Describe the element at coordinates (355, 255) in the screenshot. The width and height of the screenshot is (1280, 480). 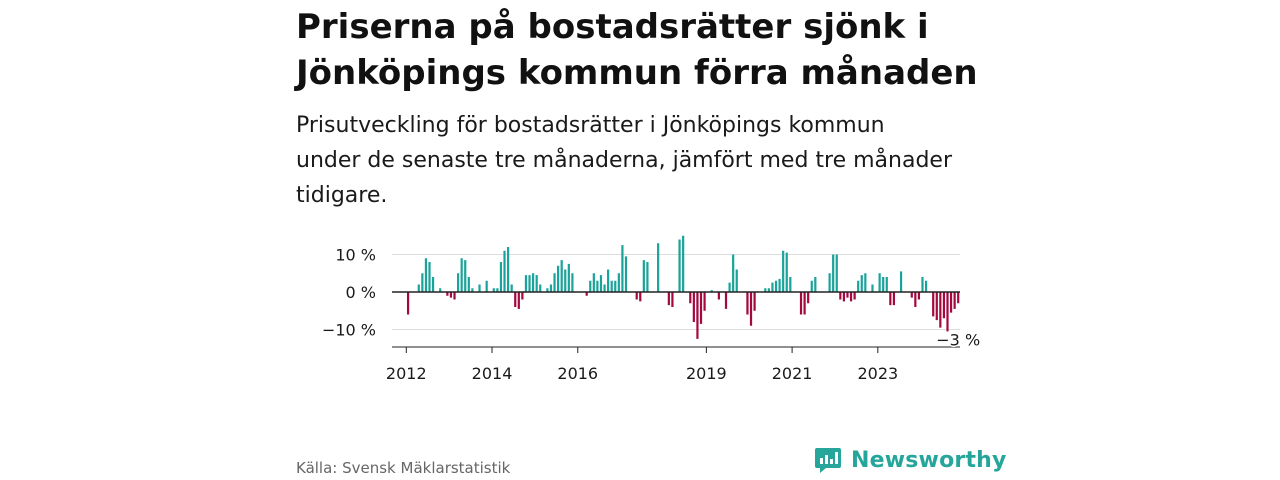
I see `y-tick-label: 10 %` at that location.